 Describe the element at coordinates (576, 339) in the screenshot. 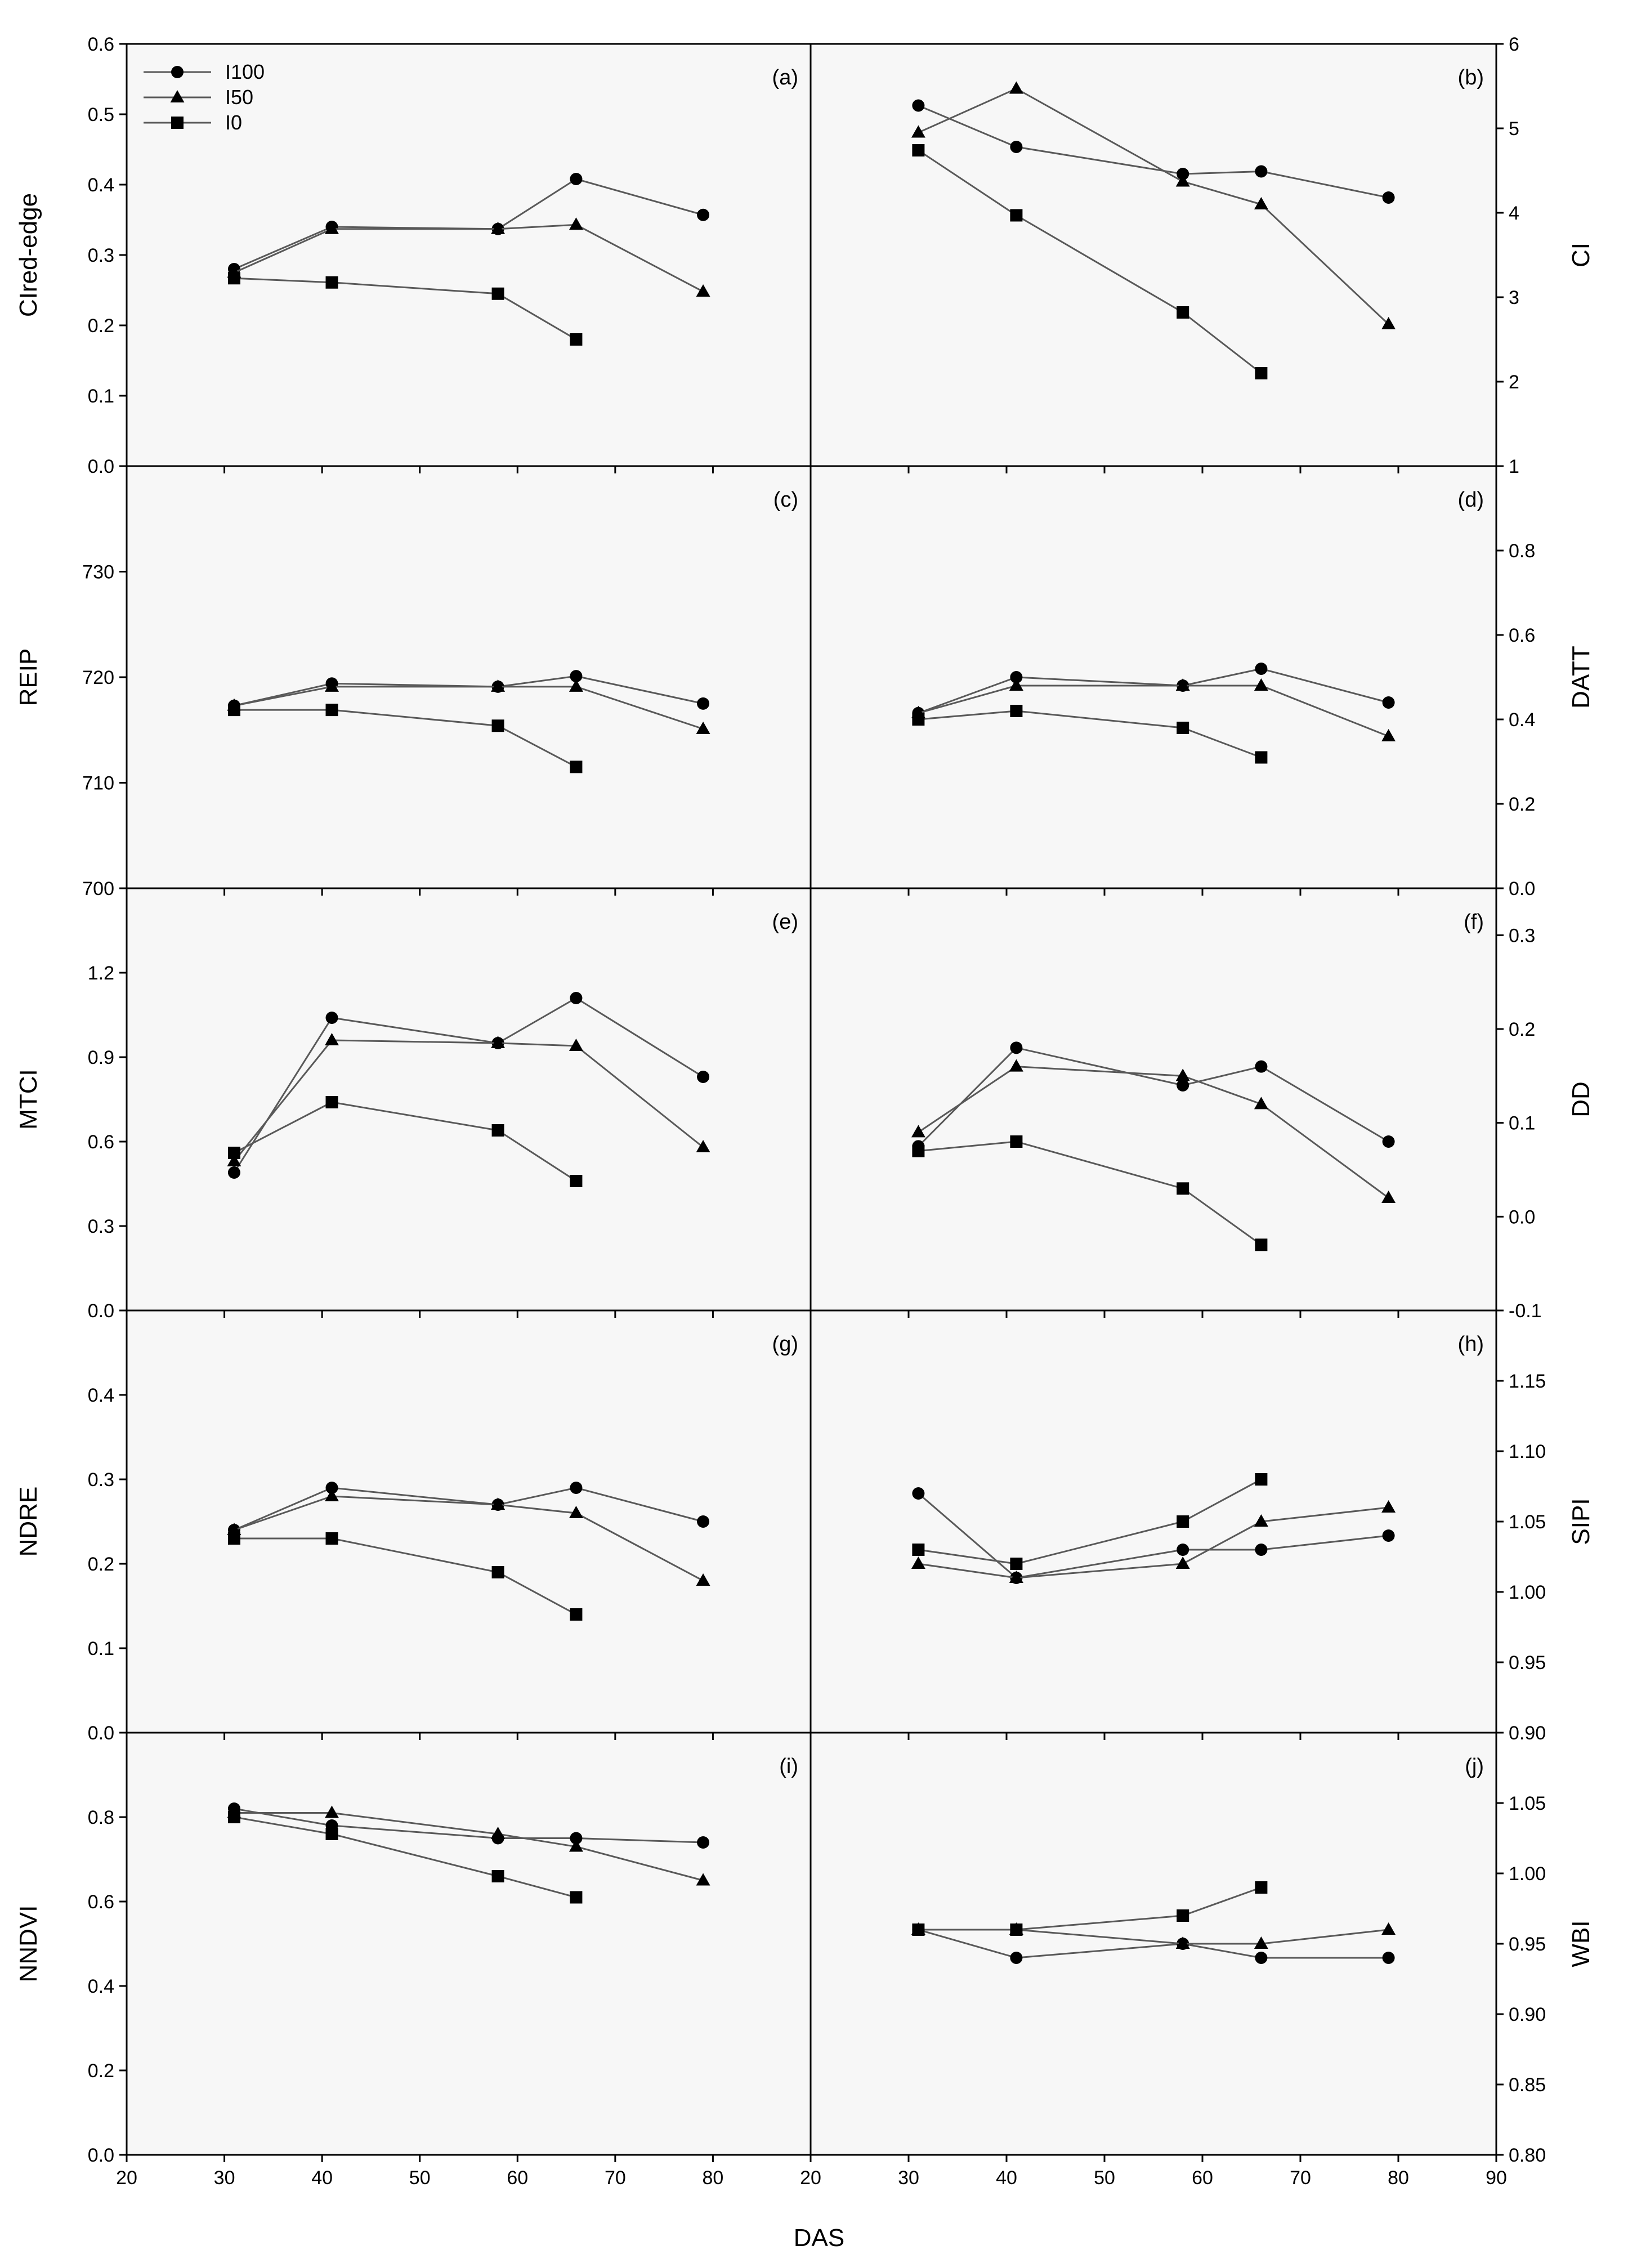

I see `data-point-i0-a` at that location.